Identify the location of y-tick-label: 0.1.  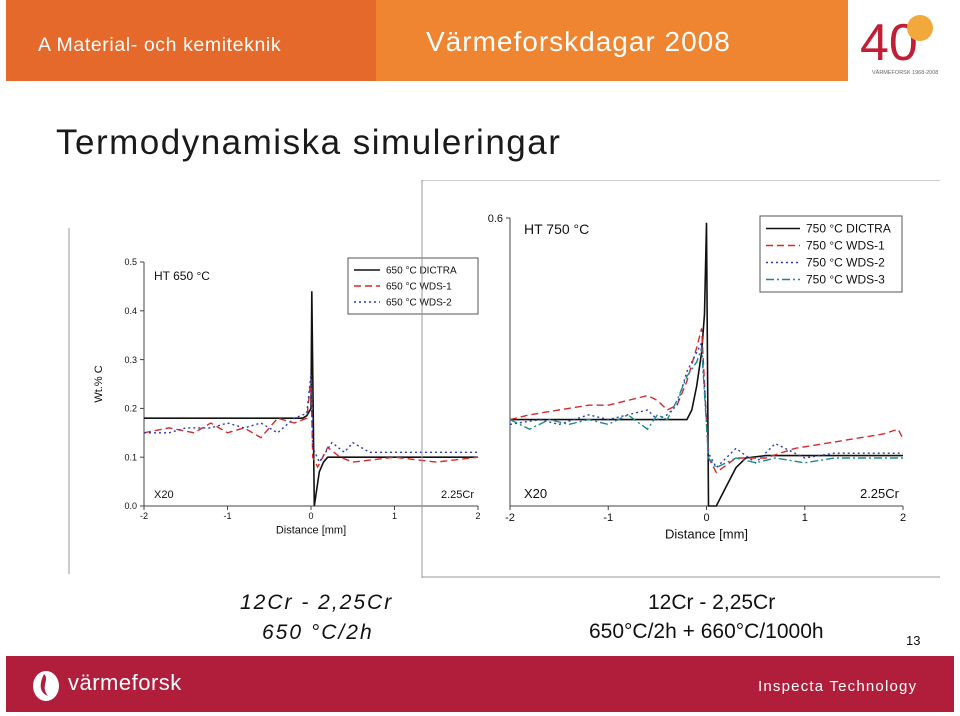
(130, 457).